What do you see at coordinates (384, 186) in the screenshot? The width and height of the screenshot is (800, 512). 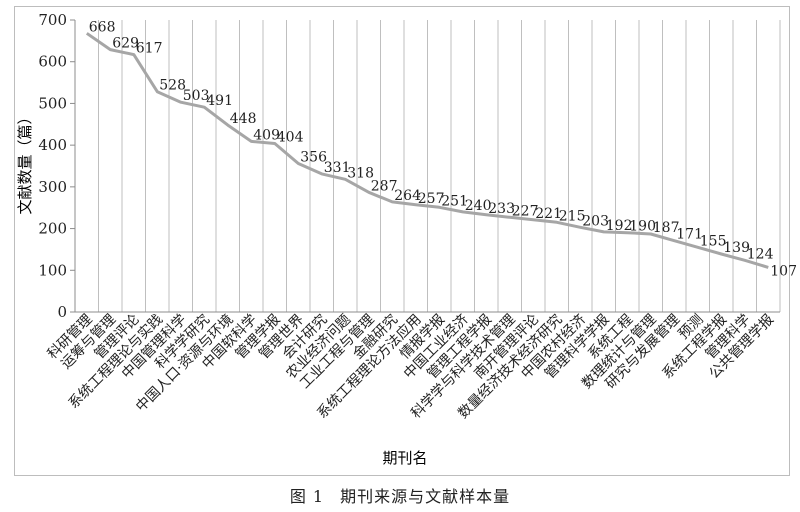 I see `data-label: 287` at bounding box center [384, 186].